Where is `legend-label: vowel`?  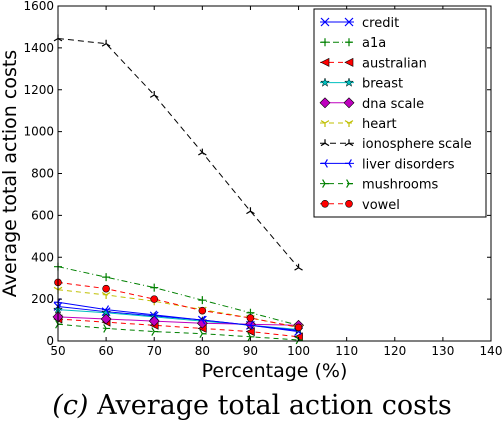 legend-label: vowel is located at coordinates (381, 205).